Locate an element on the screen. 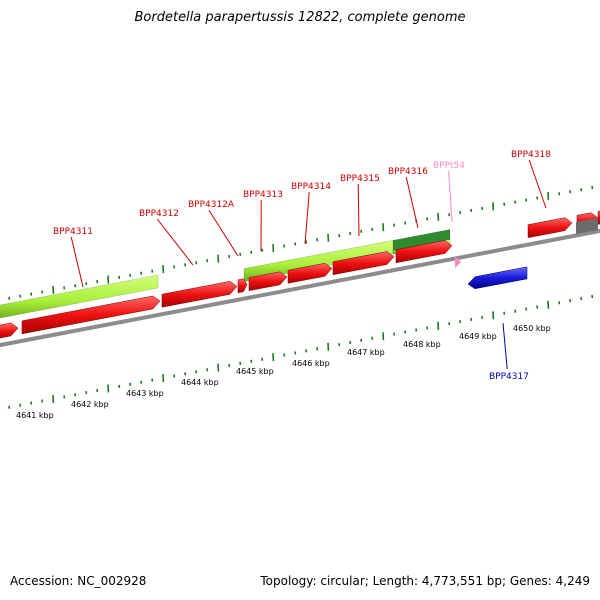 Image resolution: width=600 pixels, height=600 pixels. gene-bar is located at coordinates (79, 296).